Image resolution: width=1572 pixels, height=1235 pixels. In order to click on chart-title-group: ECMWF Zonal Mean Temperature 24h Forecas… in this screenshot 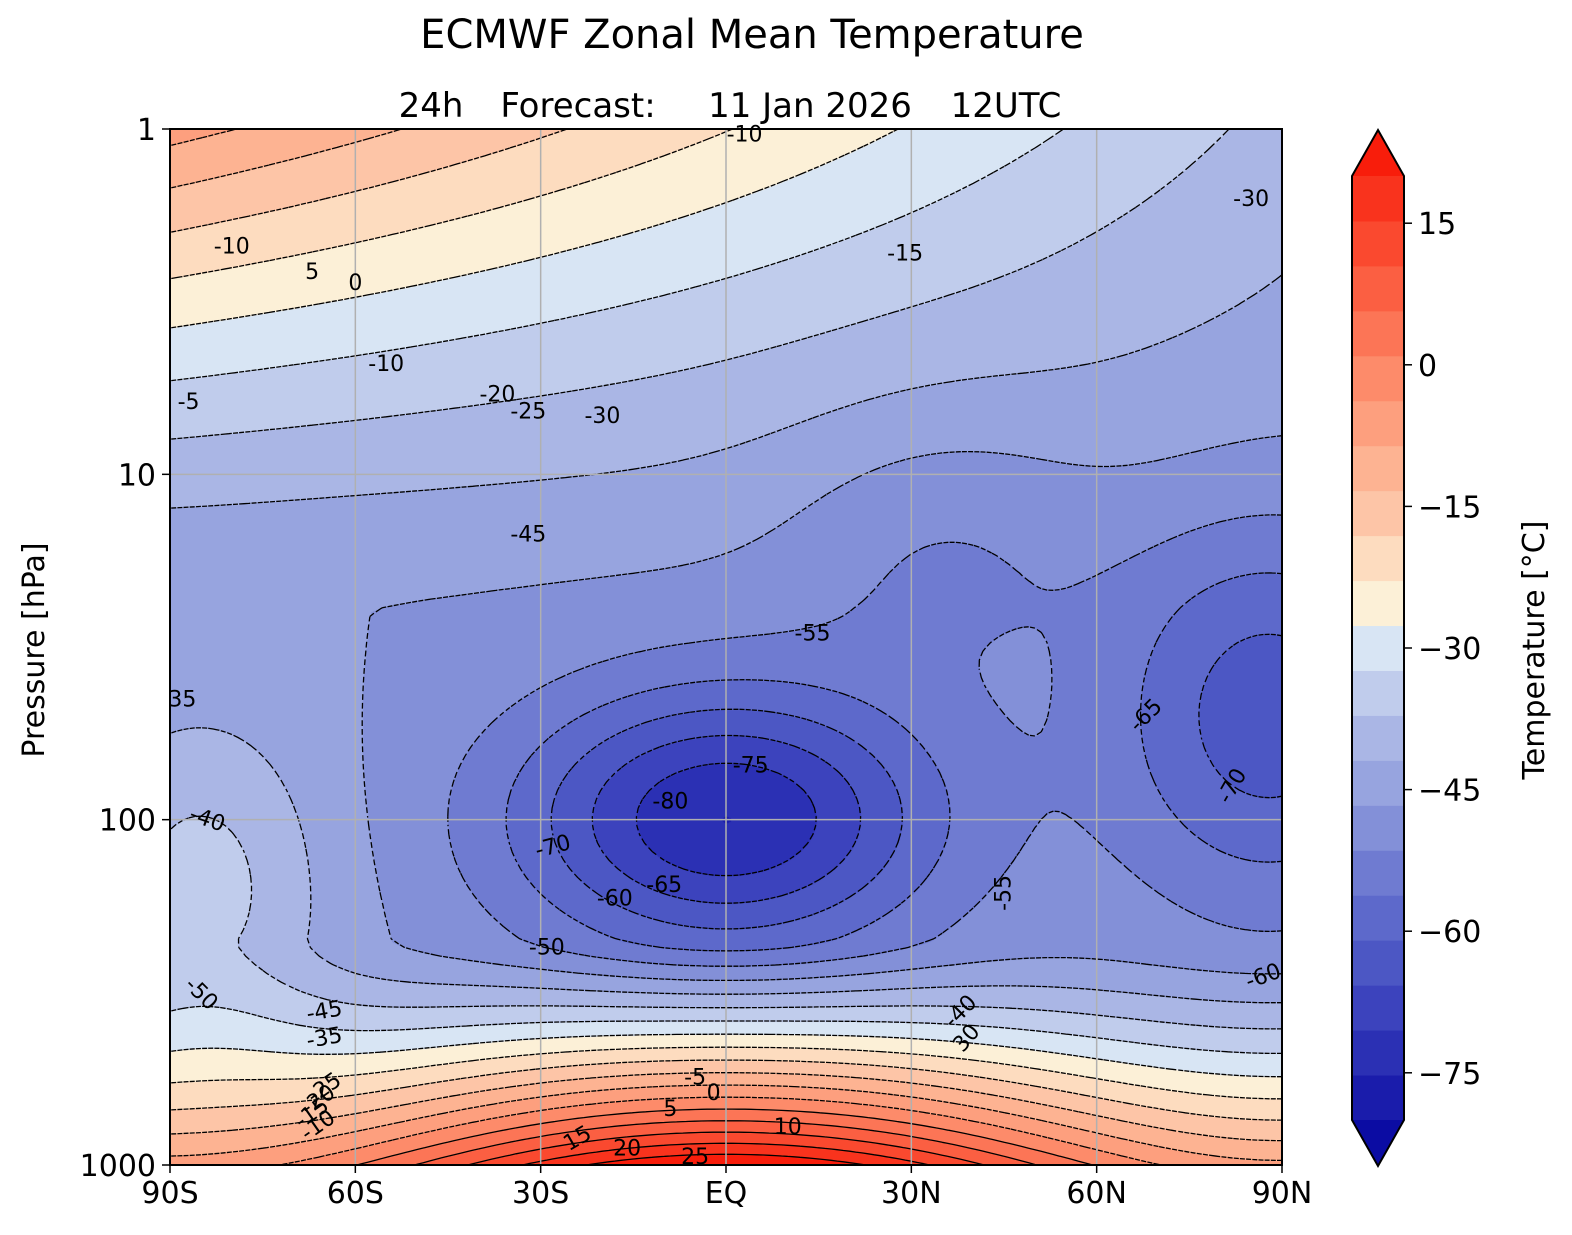, I will do `click(741, 69)`.